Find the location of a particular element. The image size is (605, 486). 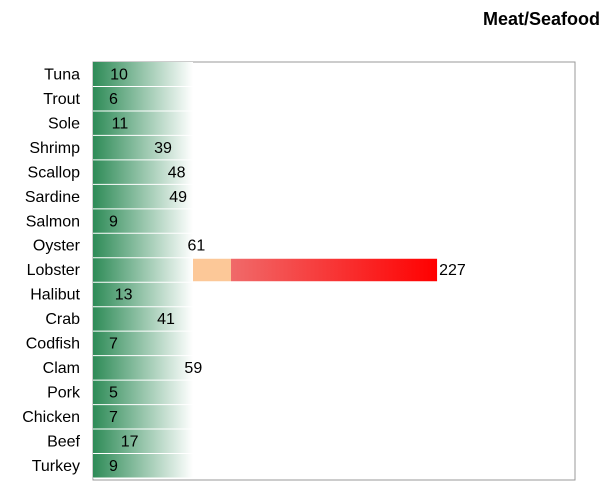

y-tick-label: Shrimp is located at coordinates (54, 148).